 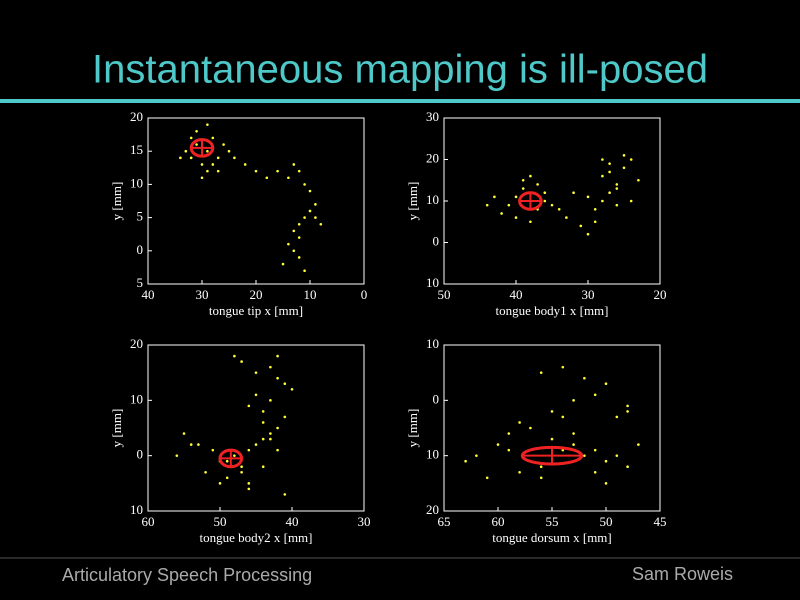 I want to click on x-tick-label: 10, so click(x=310, y=294).